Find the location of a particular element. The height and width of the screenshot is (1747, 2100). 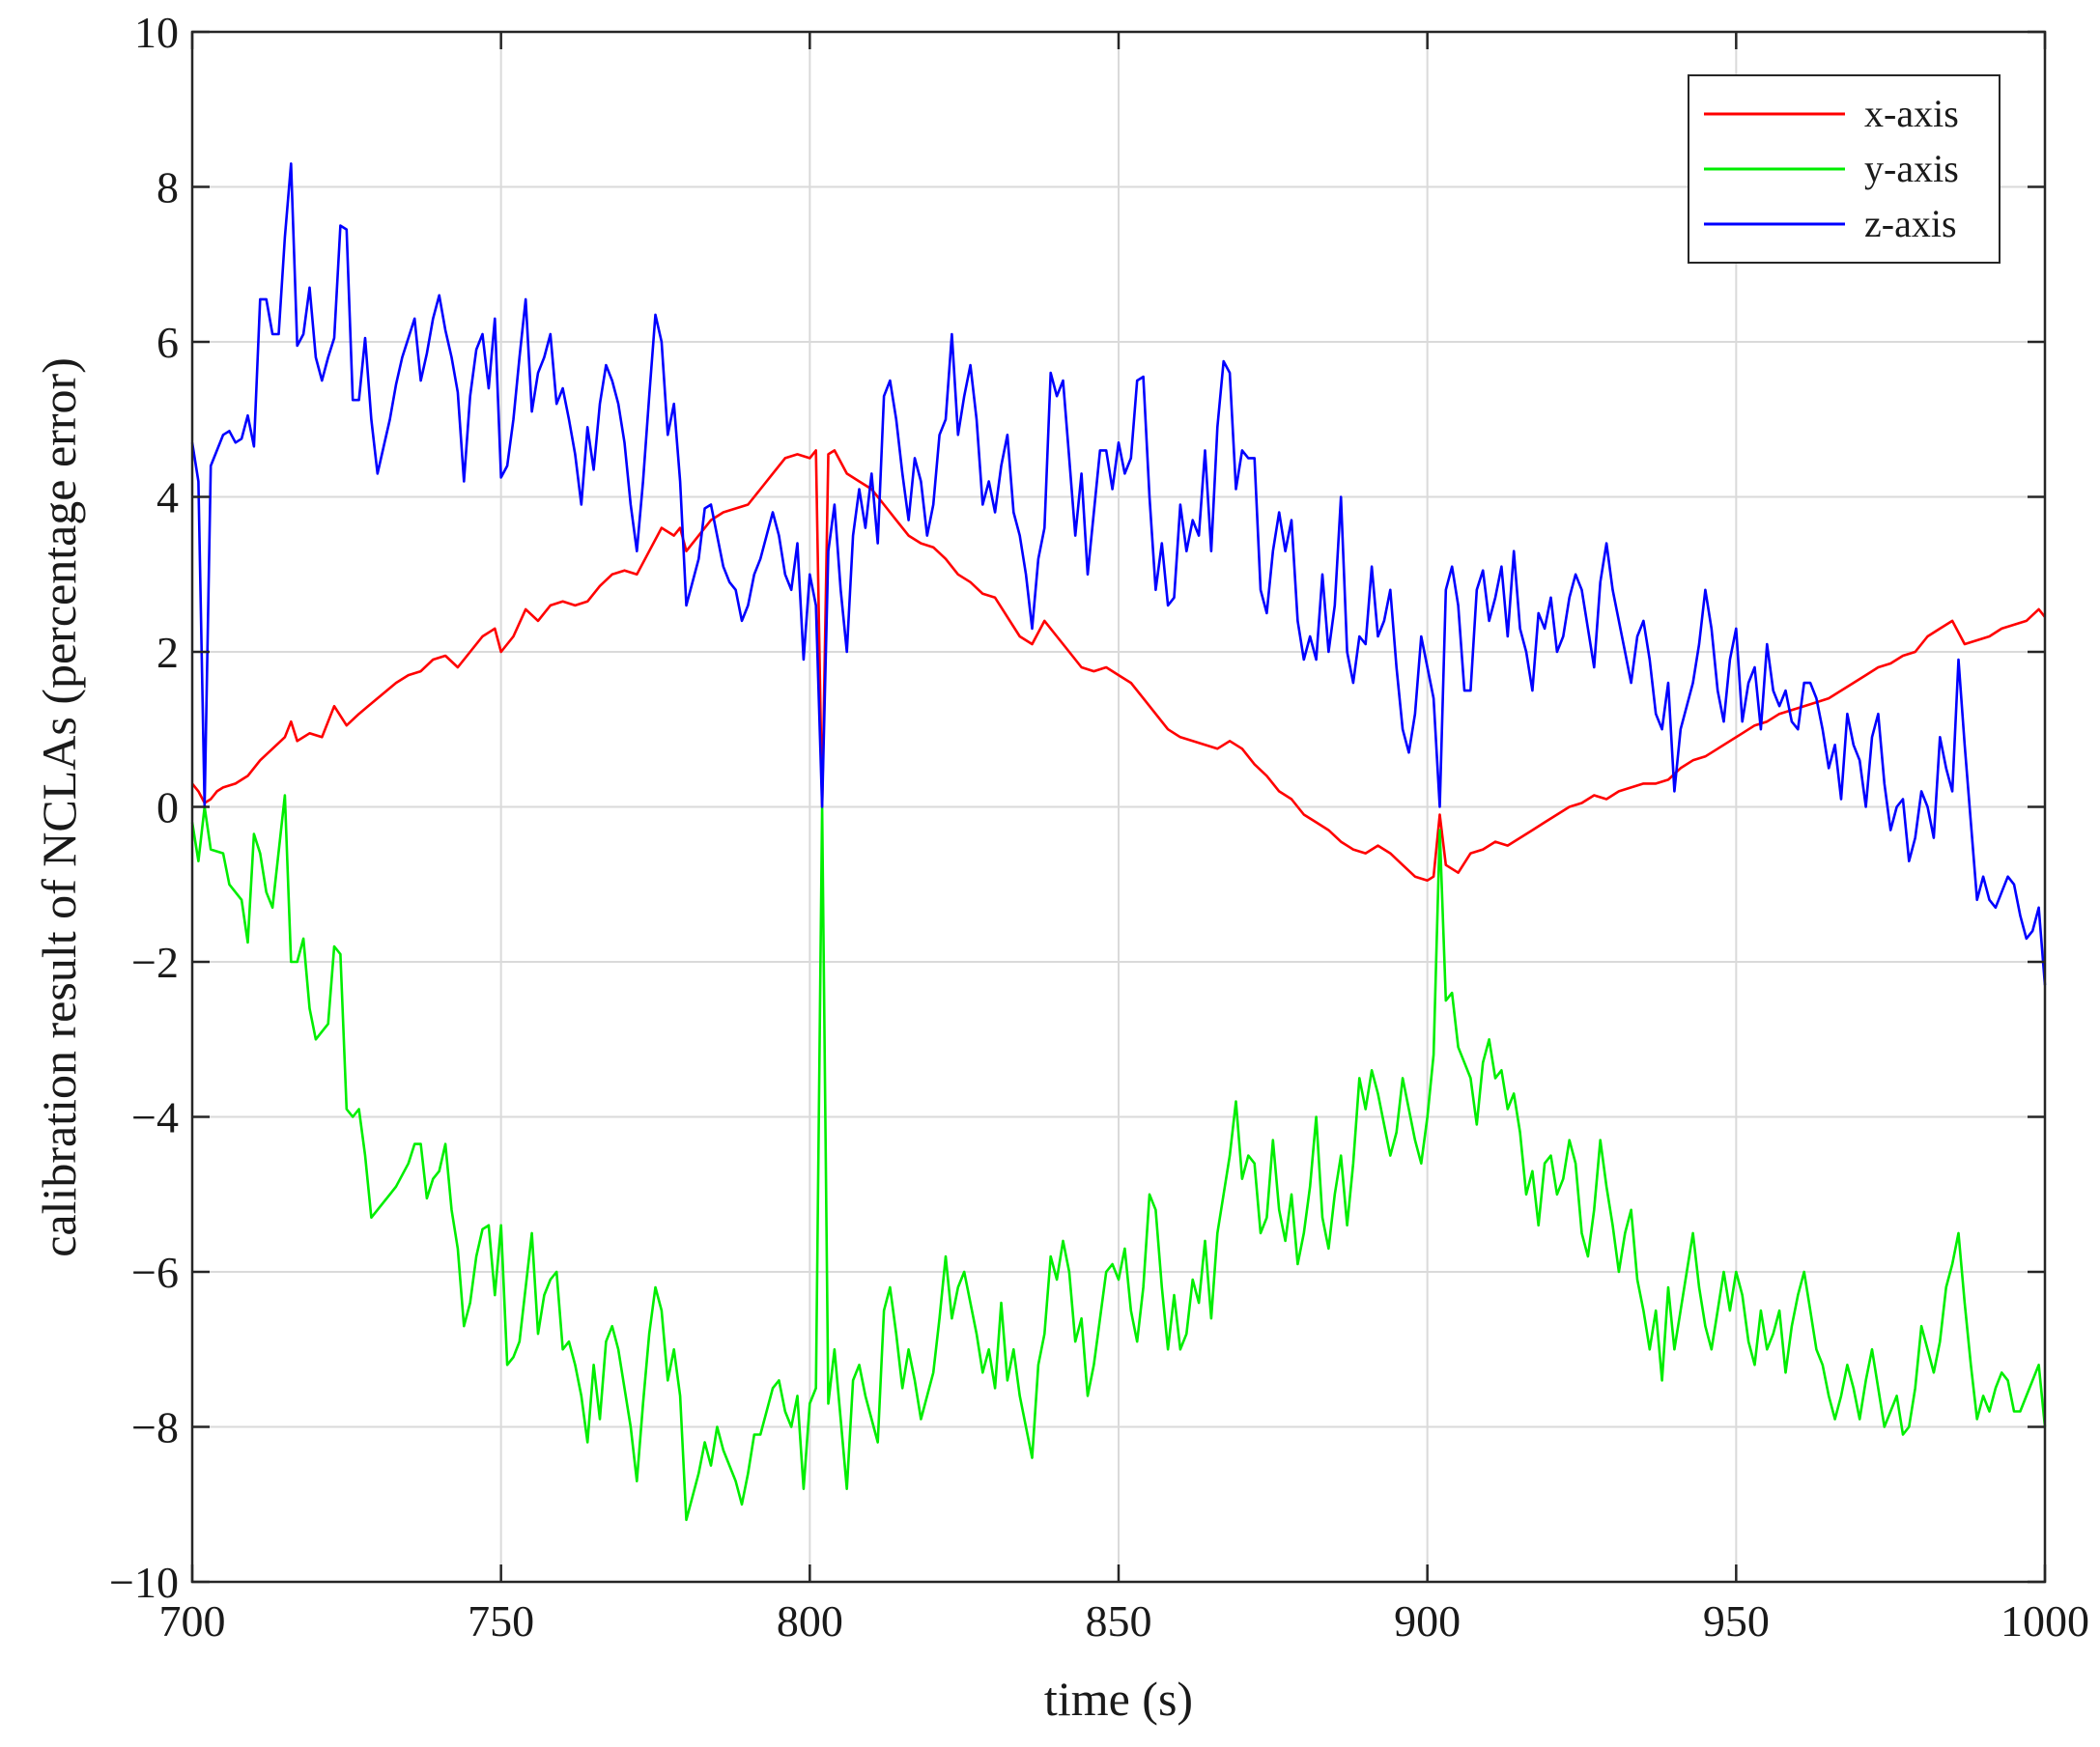

legend-label-z-axis: z-axis is located at coordinates (1910, 223).